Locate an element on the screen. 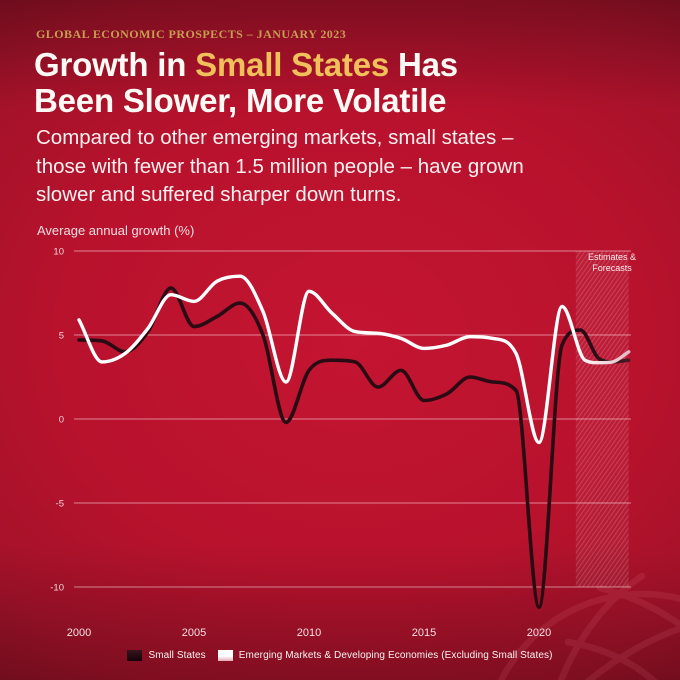 This screenshot has width=680, height=680. x-tick-label-2010: 2010 is located at coordinates (309, 633).